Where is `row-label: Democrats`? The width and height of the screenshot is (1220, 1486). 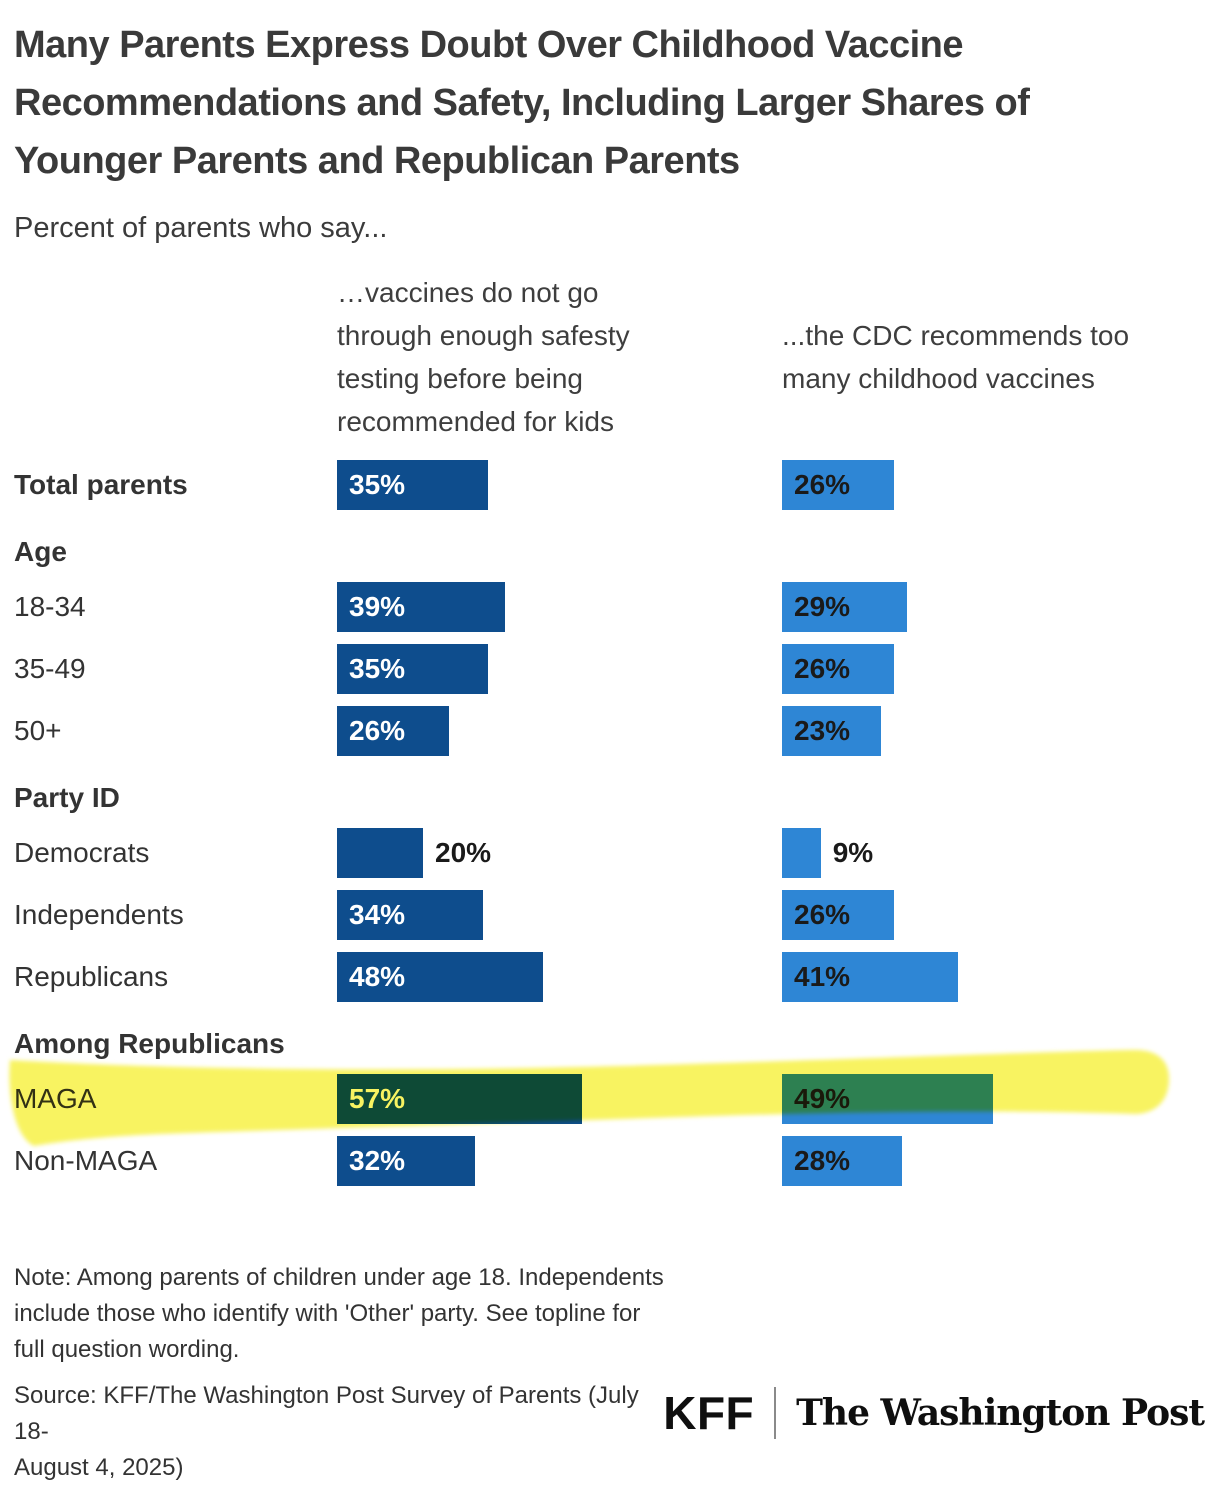
row-label: Democrats is located at coordinates (82, 852).